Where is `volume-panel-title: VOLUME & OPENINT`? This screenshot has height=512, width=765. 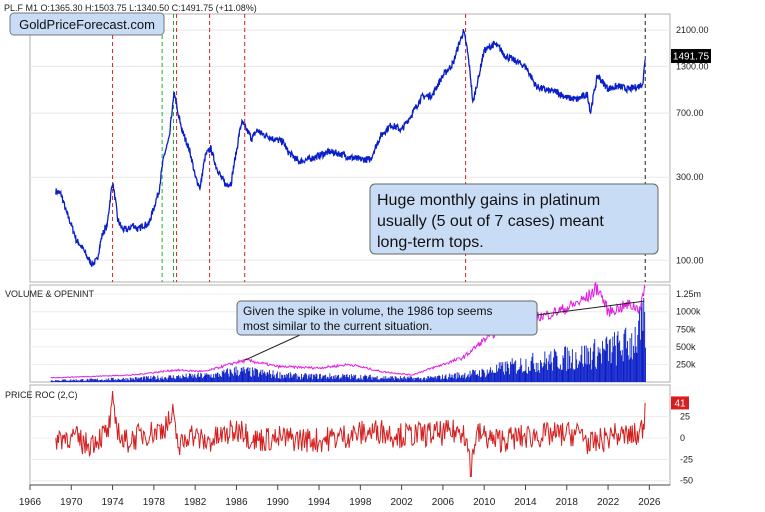
volume-panel-title: VOLUME & OPENINT is located at coordinates (50, 294).